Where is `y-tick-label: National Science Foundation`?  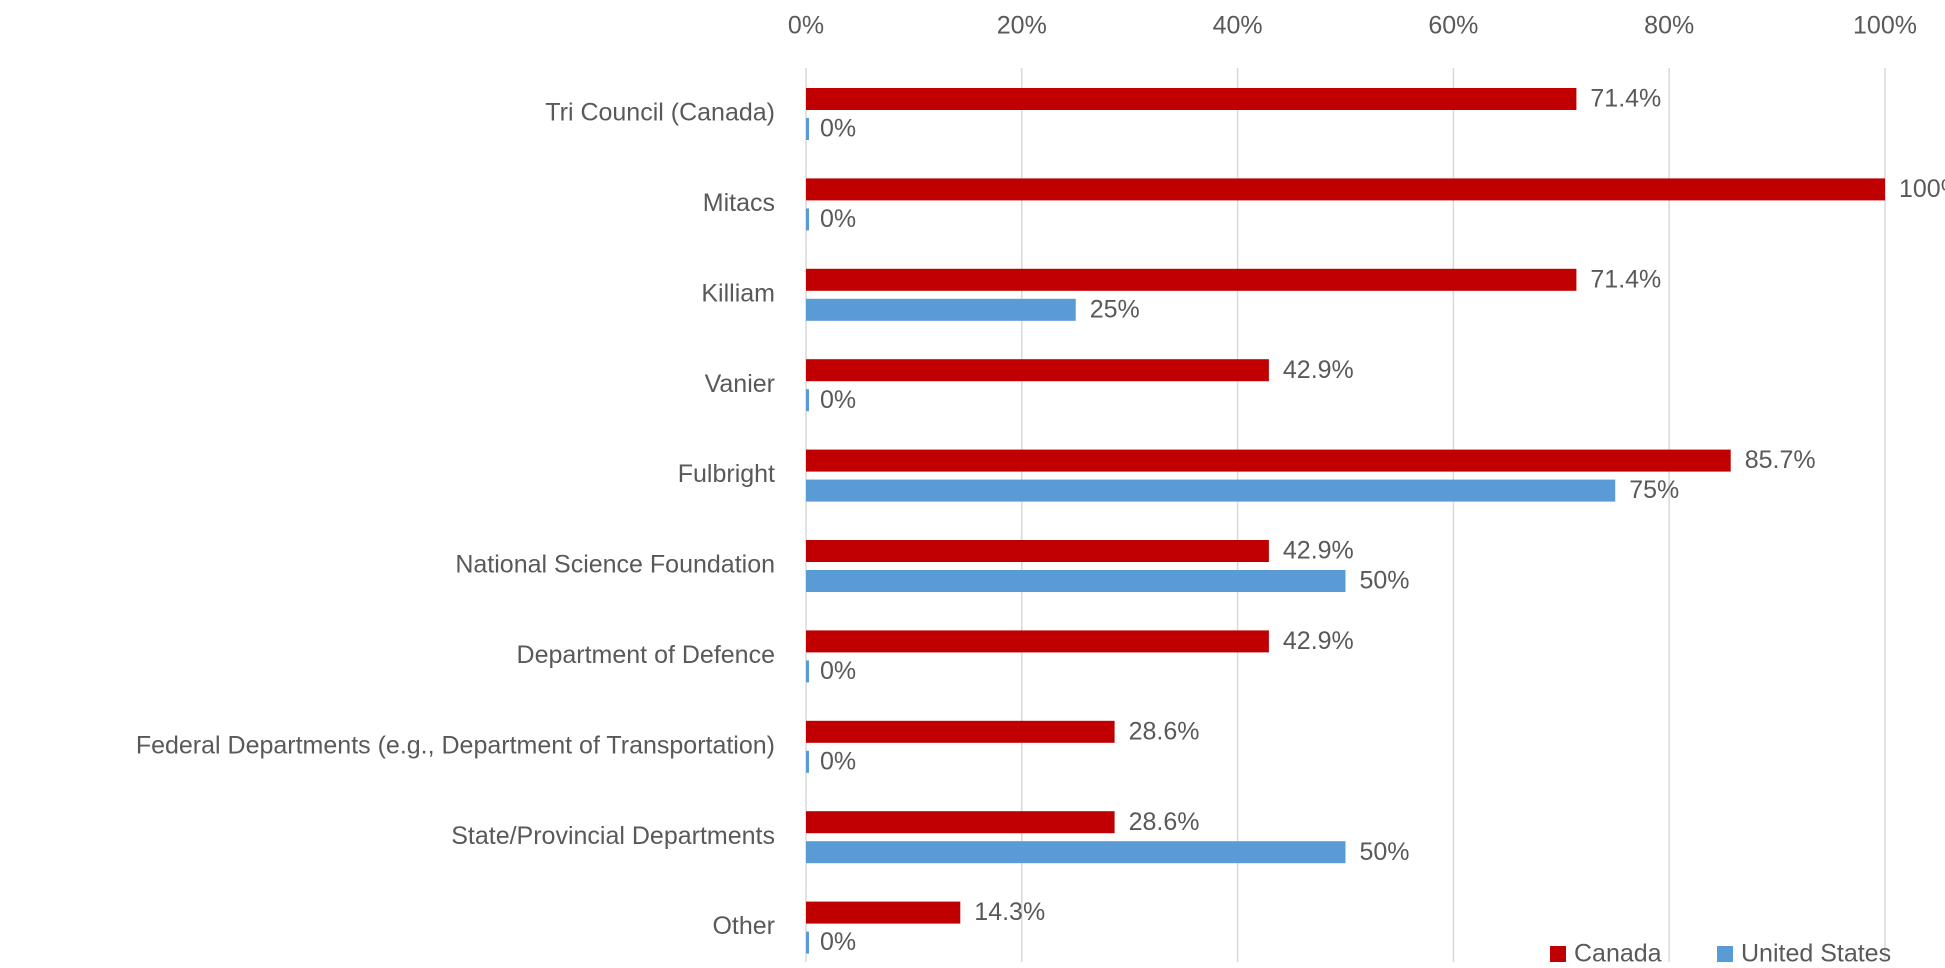 y-tick-label: National Science Foundation is located at coordinates (615, 565).